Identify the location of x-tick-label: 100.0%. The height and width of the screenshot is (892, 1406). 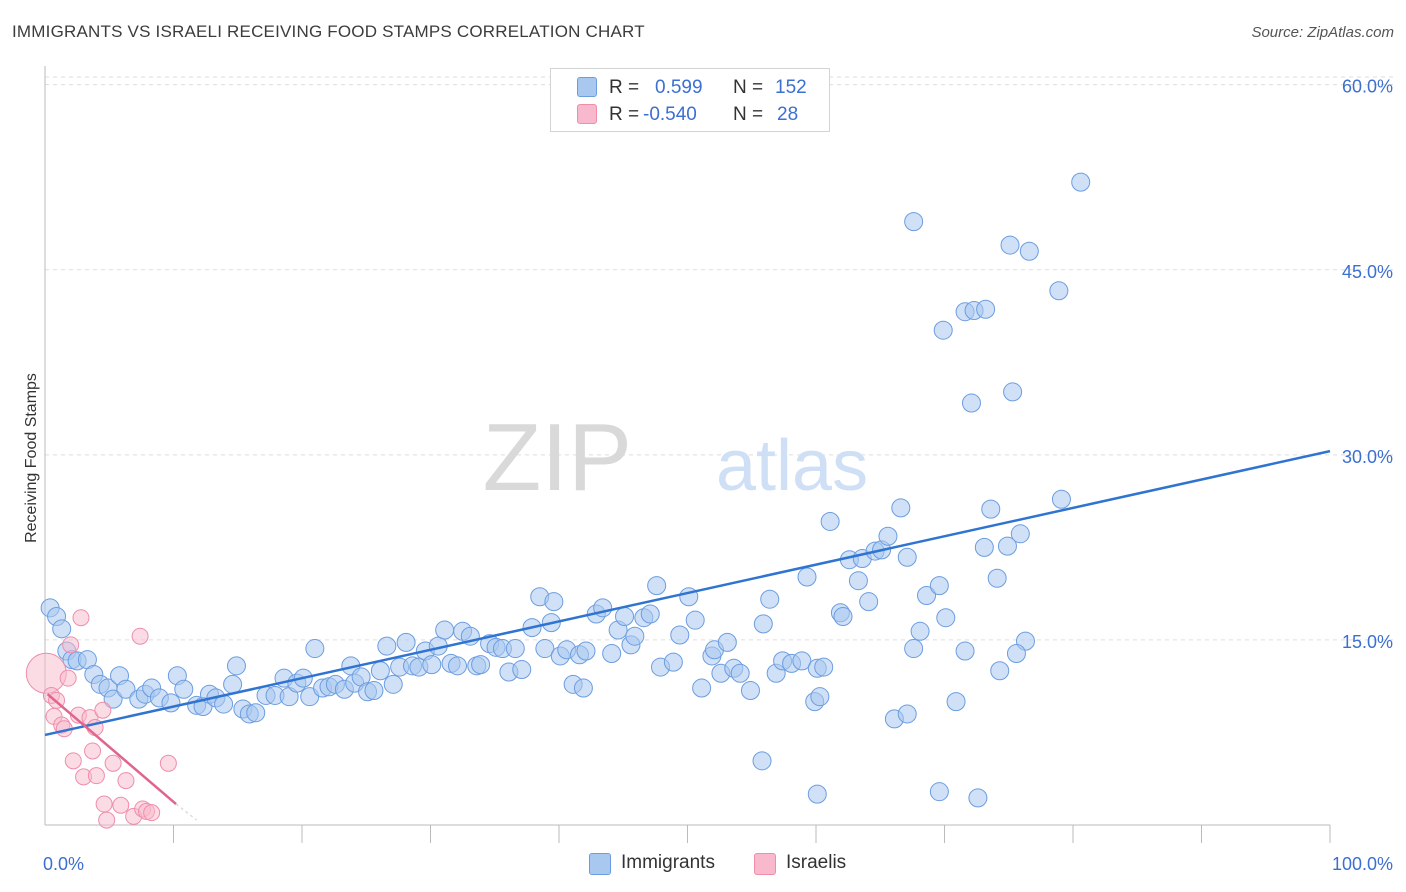
(1362, 864).